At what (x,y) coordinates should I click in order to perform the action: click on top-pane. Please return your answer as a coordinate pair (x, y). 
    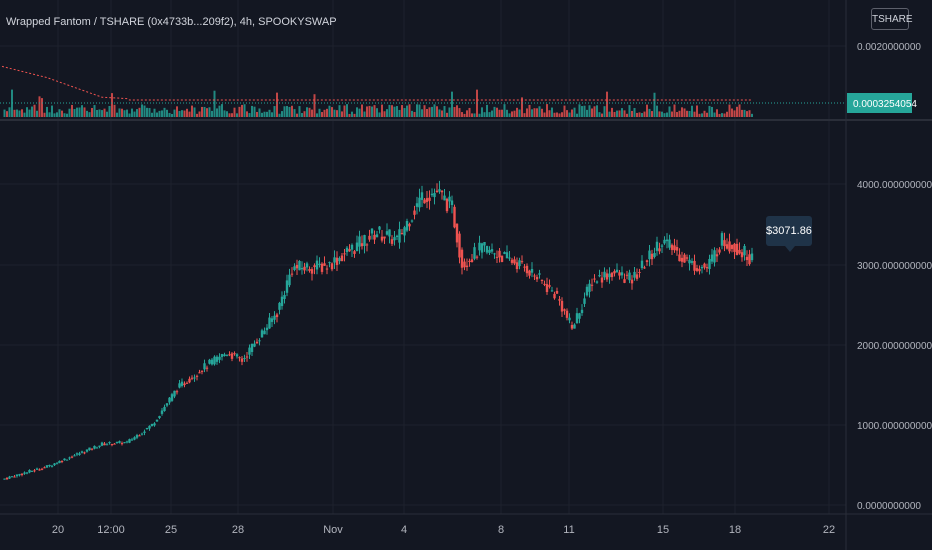
    Looking at the image, I should click on (377, 91).